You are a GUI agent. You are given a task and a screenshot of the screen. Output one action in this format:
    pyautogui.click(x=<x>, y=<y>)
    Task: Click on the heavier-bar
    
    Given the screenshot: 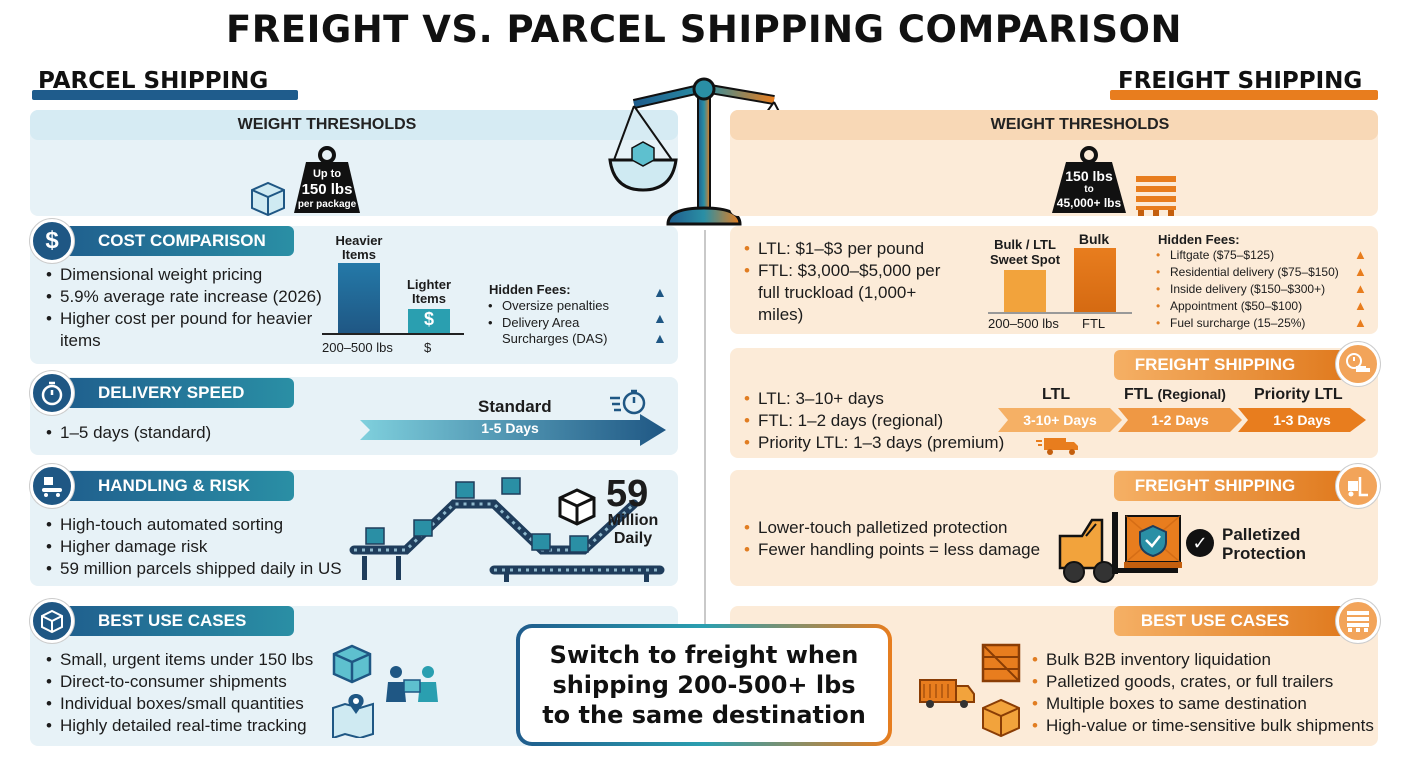 What is the action you would take?
    pyautogui.click(x=359, y=298)
    